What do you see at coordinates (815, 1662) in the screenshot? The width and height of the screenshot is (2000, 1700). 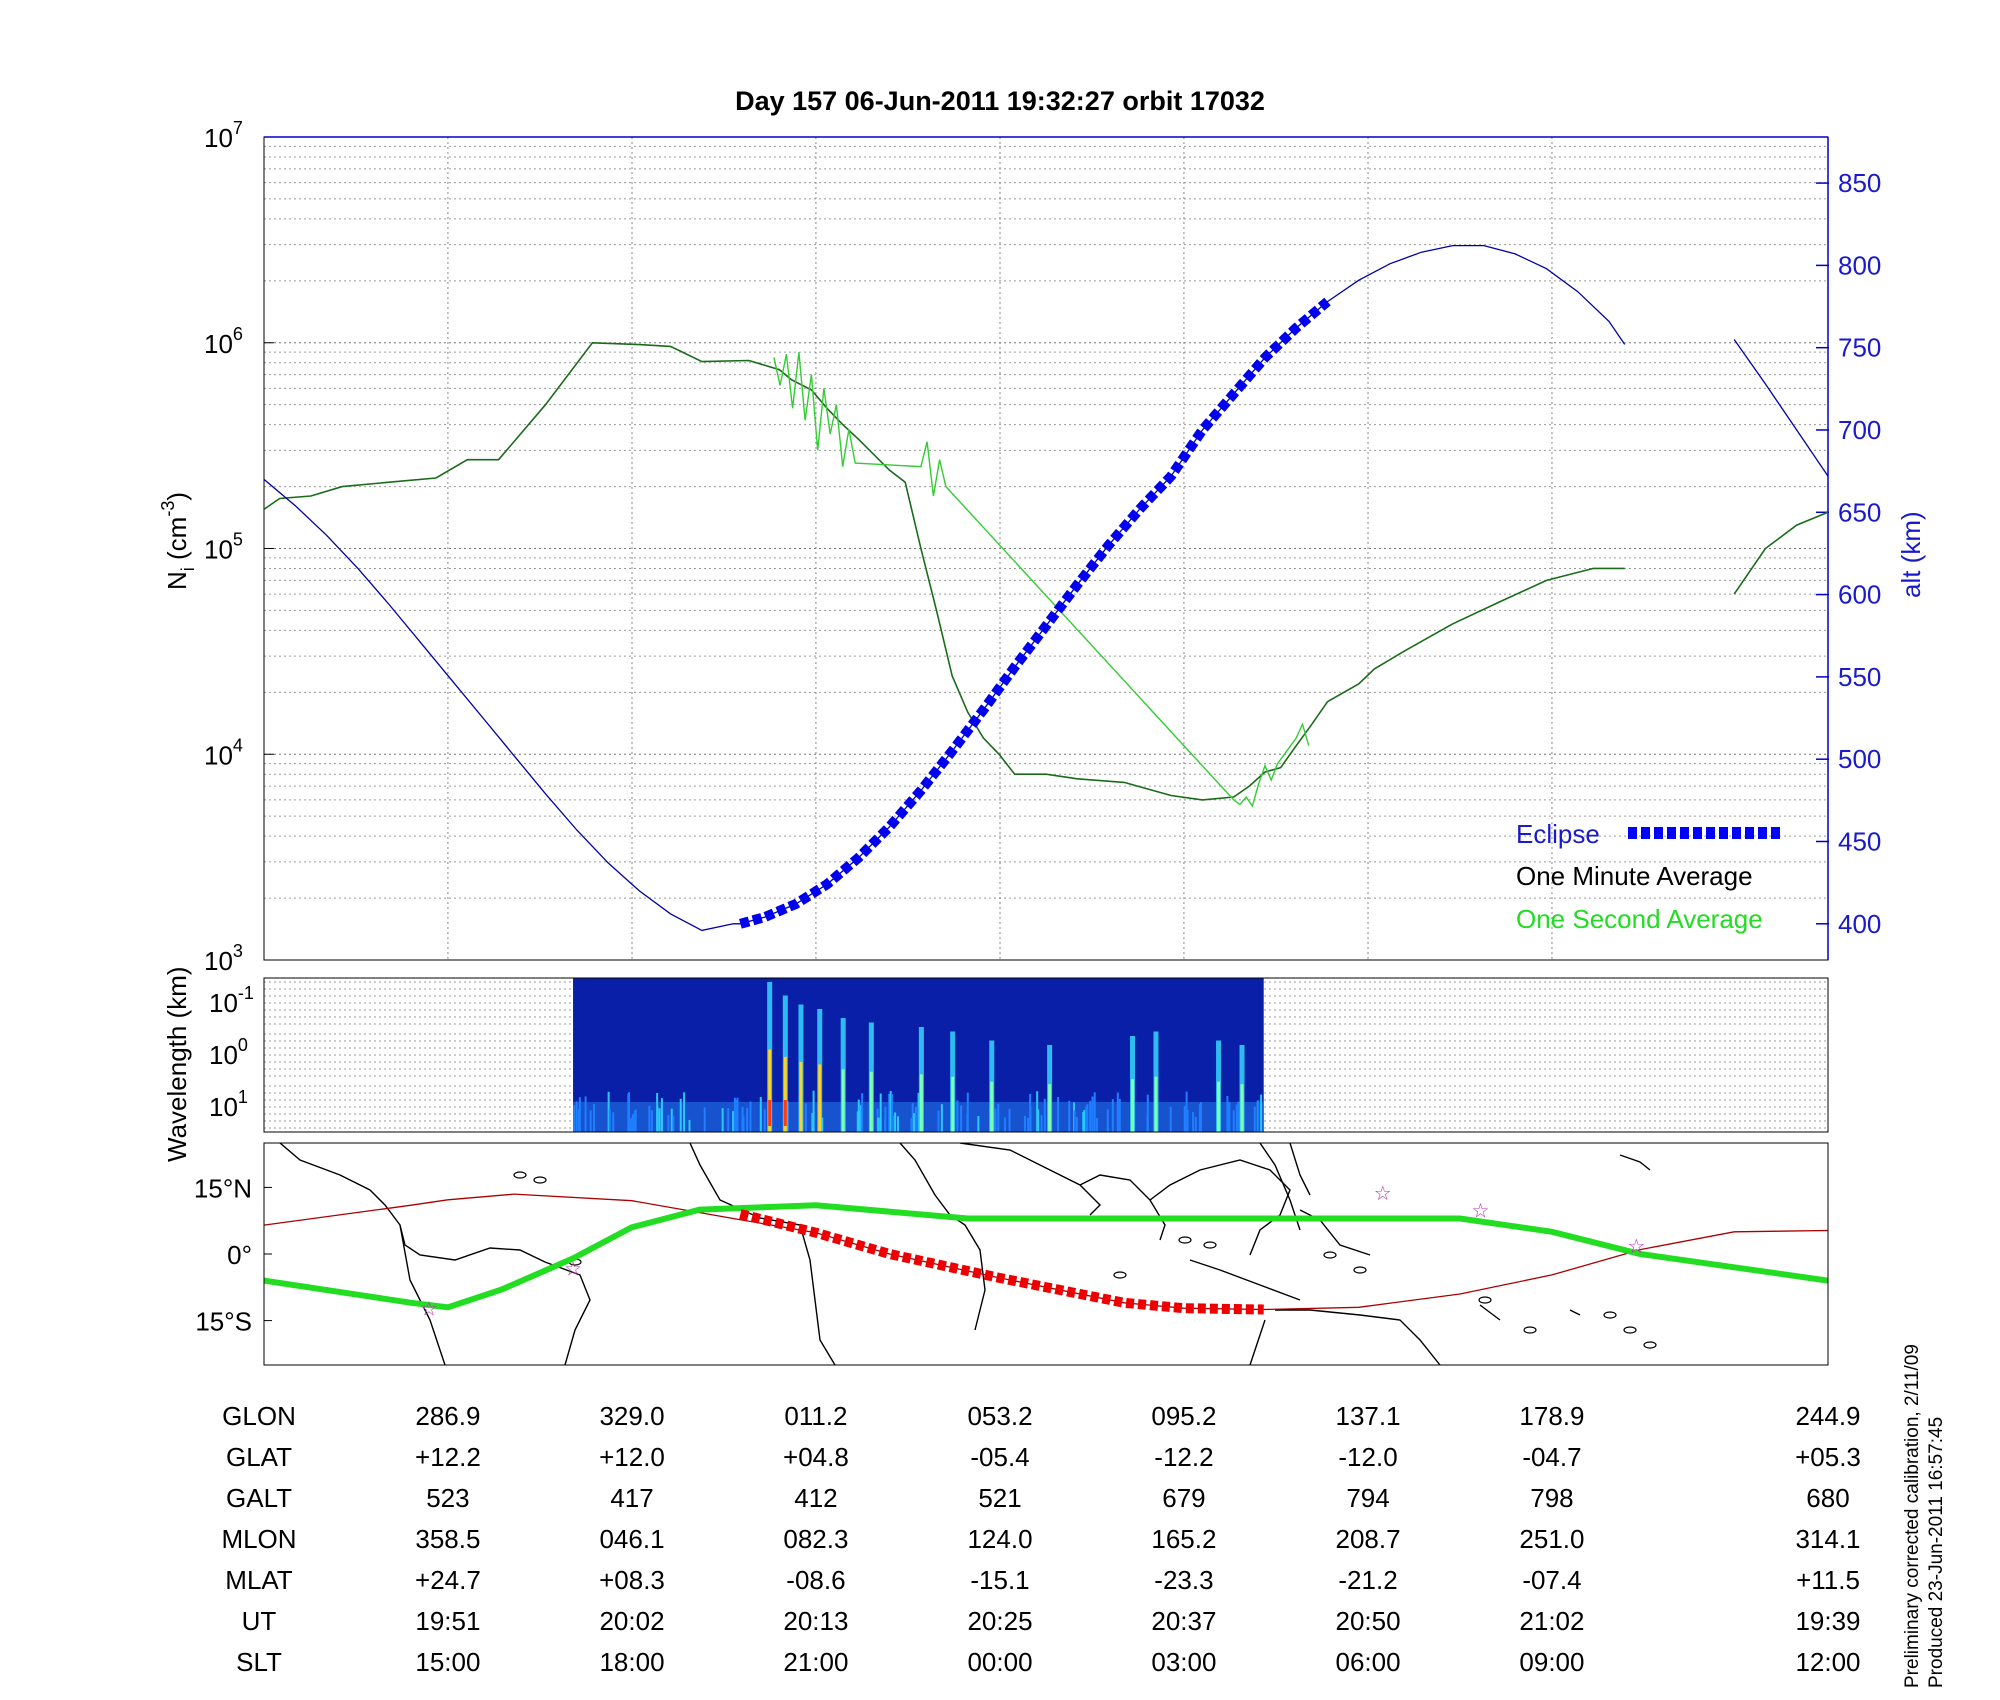 I see `table-cell: 21:00` at bounding box center [815, 1662].